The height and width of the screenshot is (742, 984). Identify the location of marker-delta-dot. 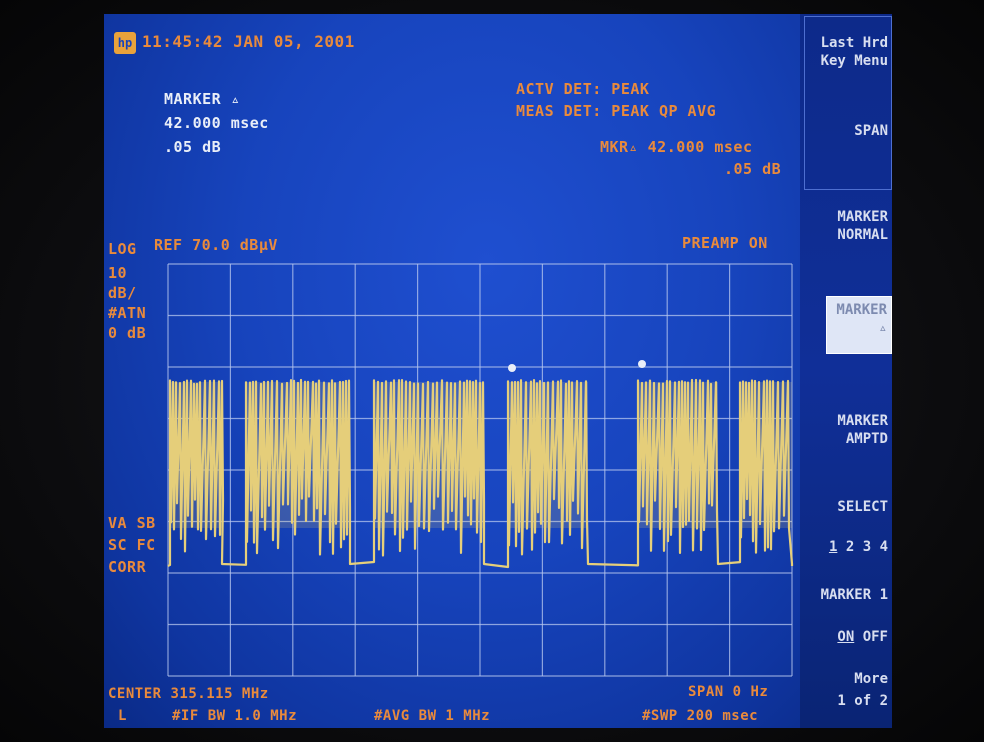
(642, 364).